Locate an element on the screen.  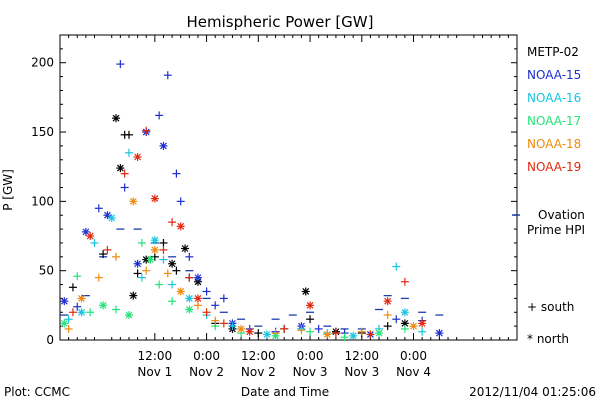
legend-entry: METP-02 is located at coordinates (553, 52).